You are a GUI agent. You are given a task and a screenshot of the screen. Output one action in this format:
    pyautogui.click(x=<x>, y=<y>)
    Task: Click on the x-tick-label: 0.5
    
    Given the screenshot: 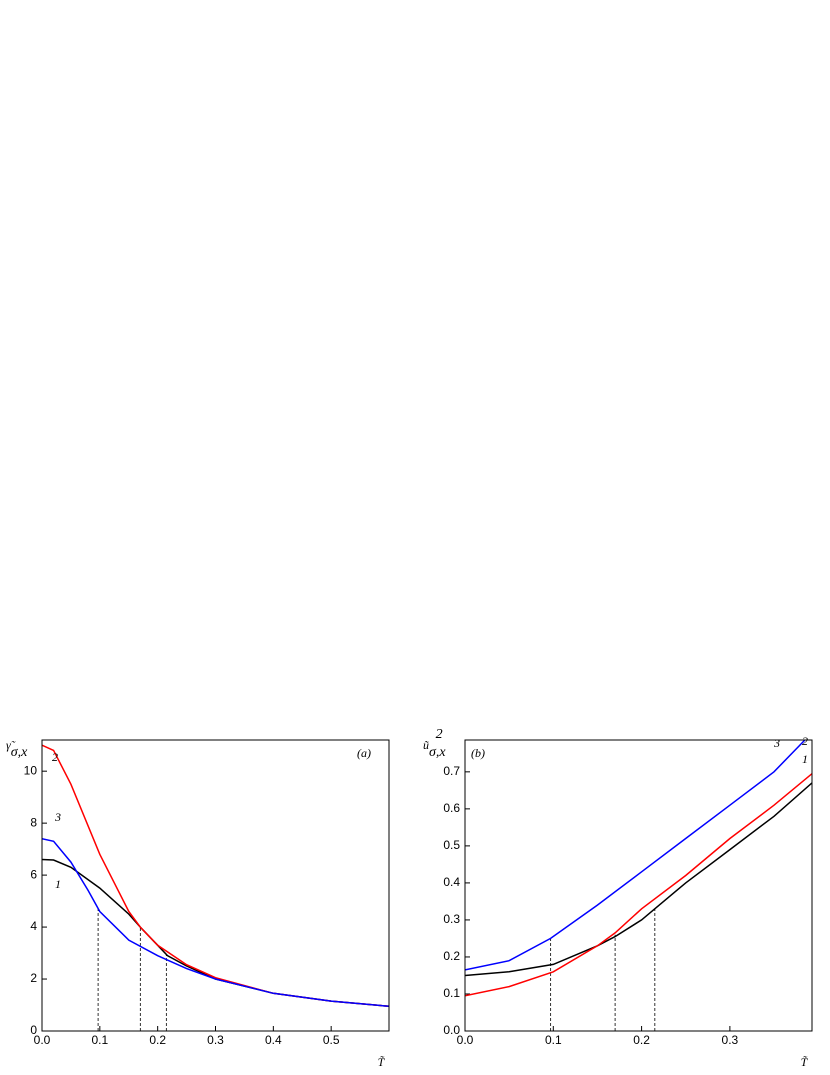 What is the action you would take?
    pyautogui.click(x=331, y=1040)
    